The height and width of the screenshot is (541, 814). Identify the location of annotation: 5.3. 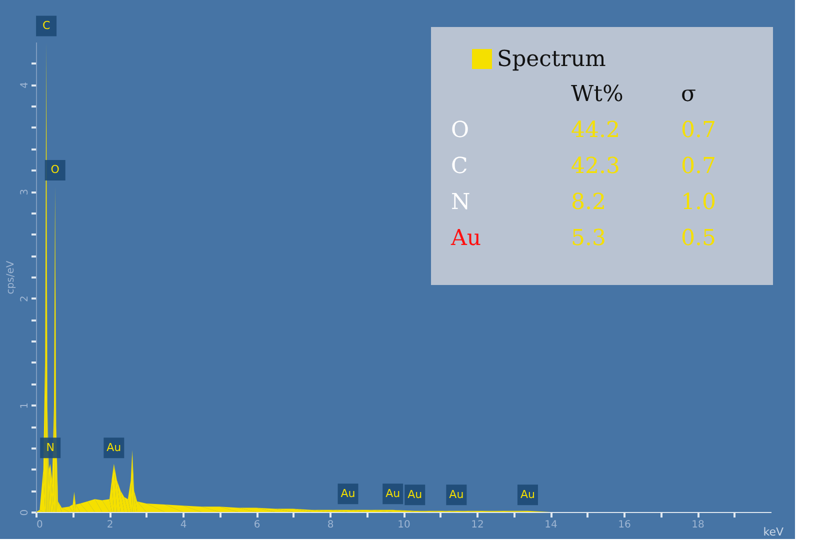
(588, 238).